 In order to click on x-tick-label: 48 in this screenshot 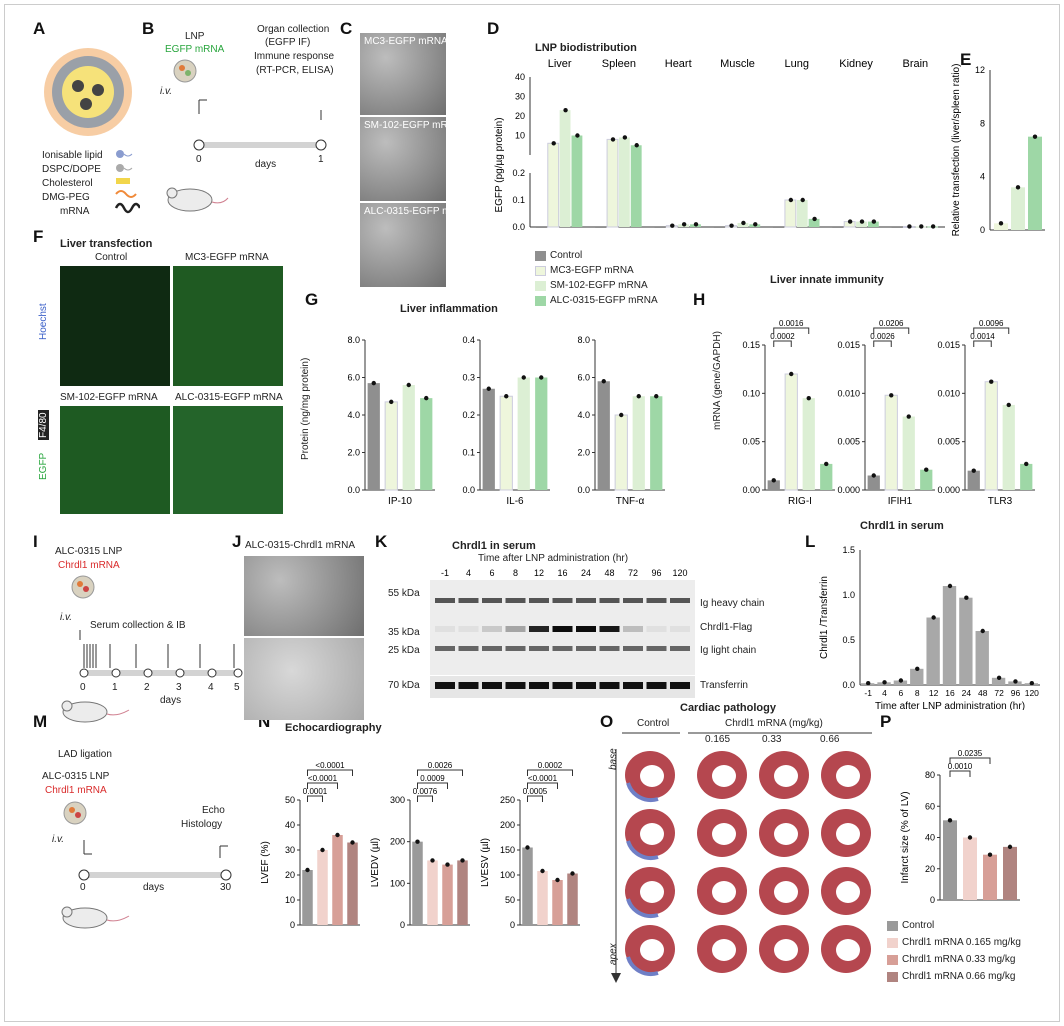, I will do `click(983, 693)`.